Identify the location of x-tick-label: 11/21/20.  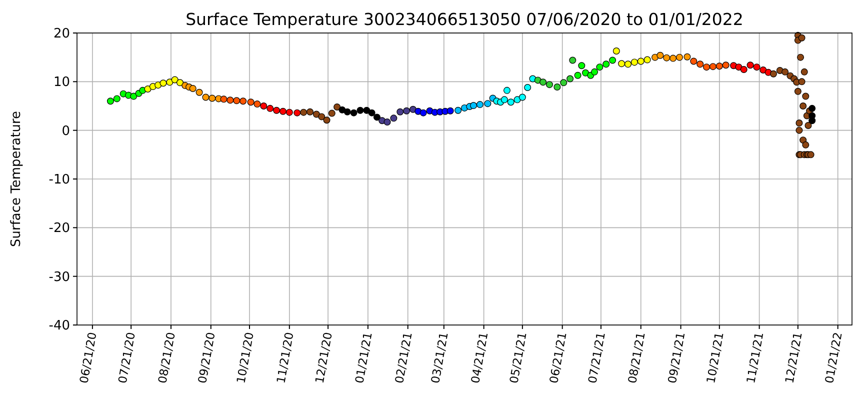
(285, 357).